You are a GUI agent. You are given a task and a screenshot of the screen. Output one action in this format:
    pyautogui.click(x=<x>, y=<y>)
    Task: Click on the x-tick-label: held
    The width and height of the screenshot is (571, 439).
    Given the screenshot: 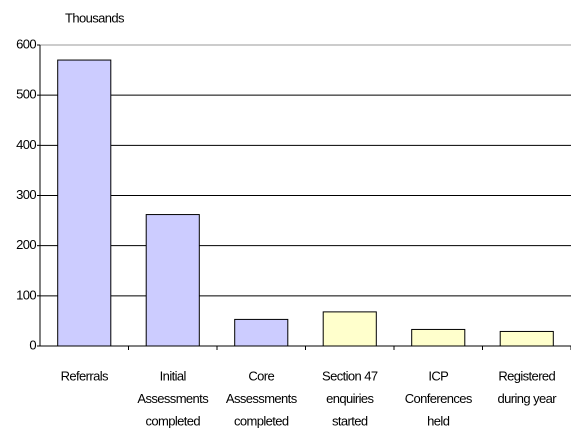 What is the action you would take?
    pyautogui.click(x=438, y=420)
    